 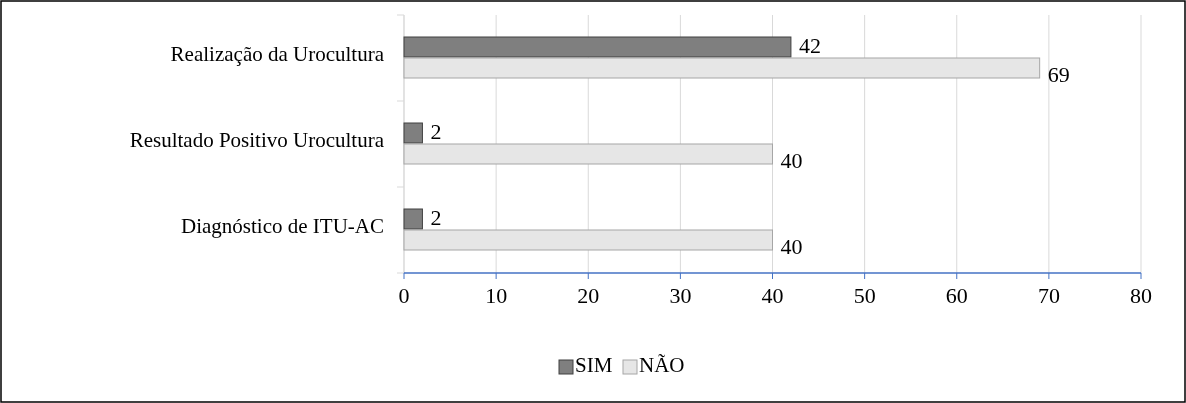 I want to click on x-tick-label: 40, so click(x=772, y=295).